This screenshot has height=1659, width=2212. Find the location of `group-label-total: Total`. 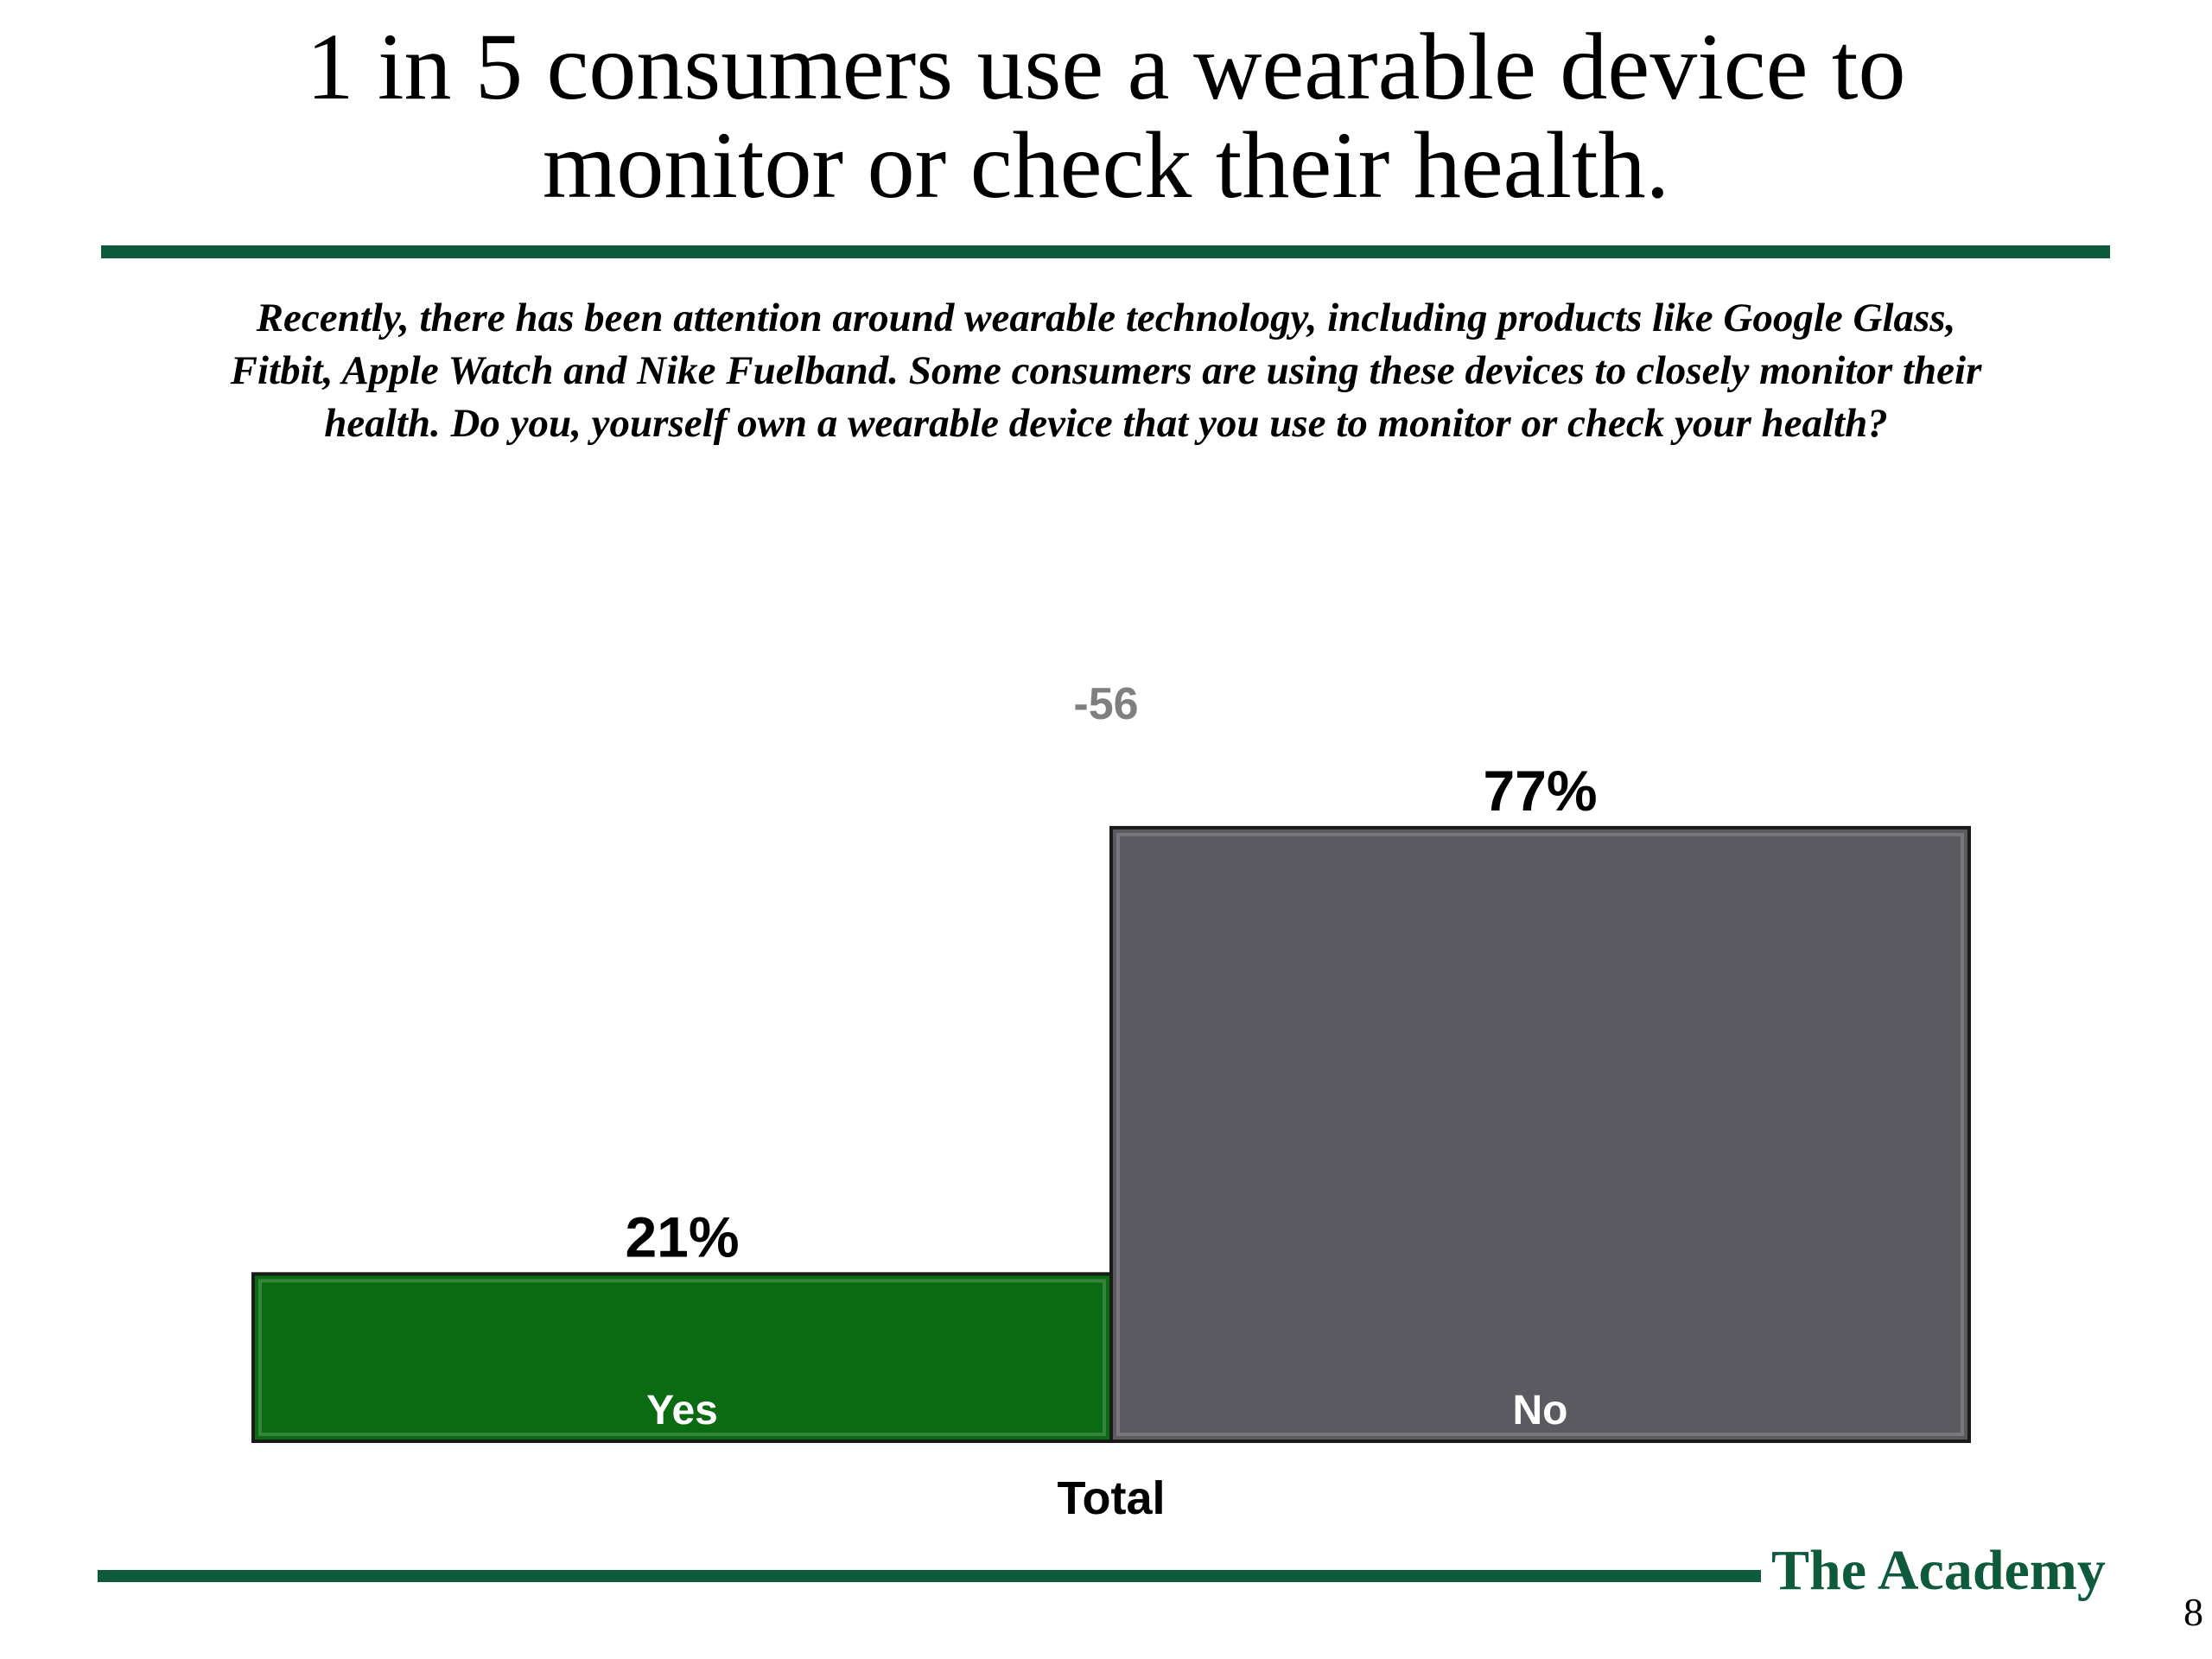

group-label-total: Total is located at coordinates (1112, 1498).